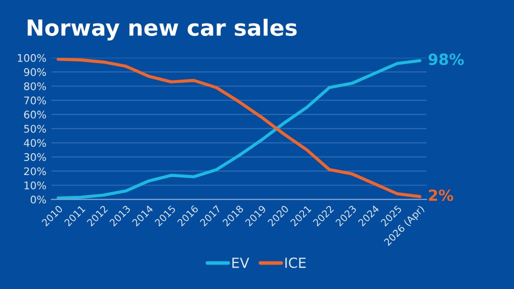 The height and width of the screenshot is (289, 514). I want to click on y-tick-label: 0%, so click(38, 200).